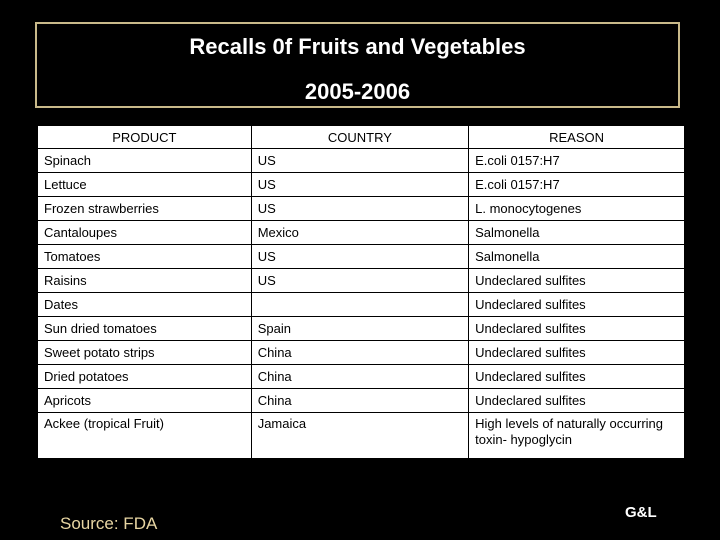  I want to click on table-row: Spinach US E.coli 0157:H7, so click(361, 160).